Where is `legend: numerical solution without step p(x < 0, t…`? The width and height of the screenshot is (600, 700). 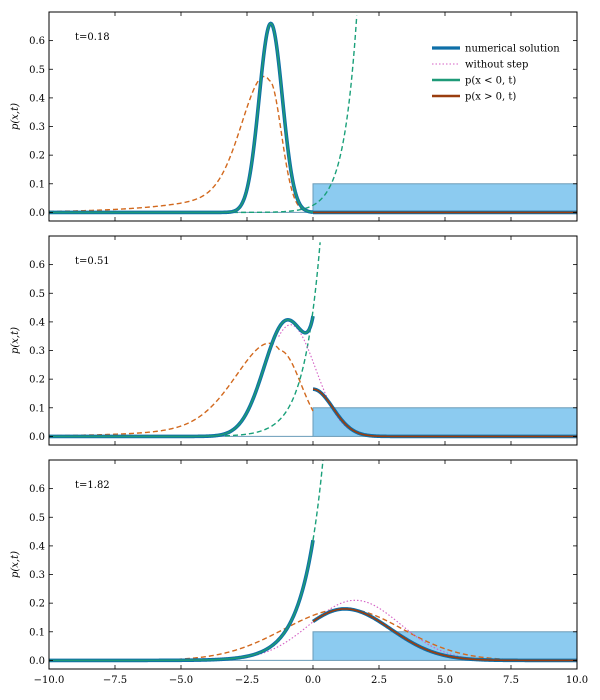 legend: numerical solution without step p(x < 0, t… is located at coordinates (496, 73).